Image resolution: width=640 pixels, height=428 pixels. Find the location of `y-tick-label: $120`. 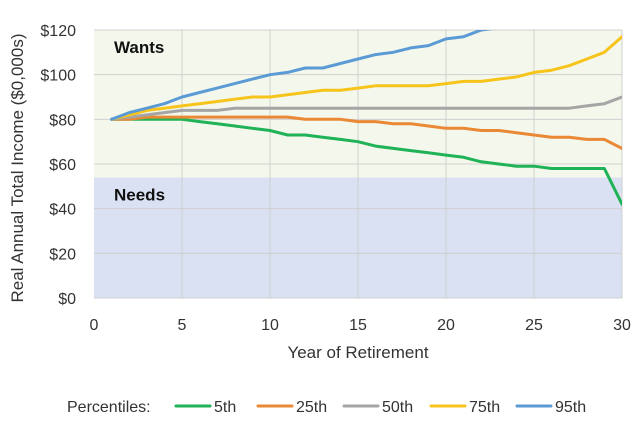

y-tick-label: $120 is located at coordinates (58, 31).